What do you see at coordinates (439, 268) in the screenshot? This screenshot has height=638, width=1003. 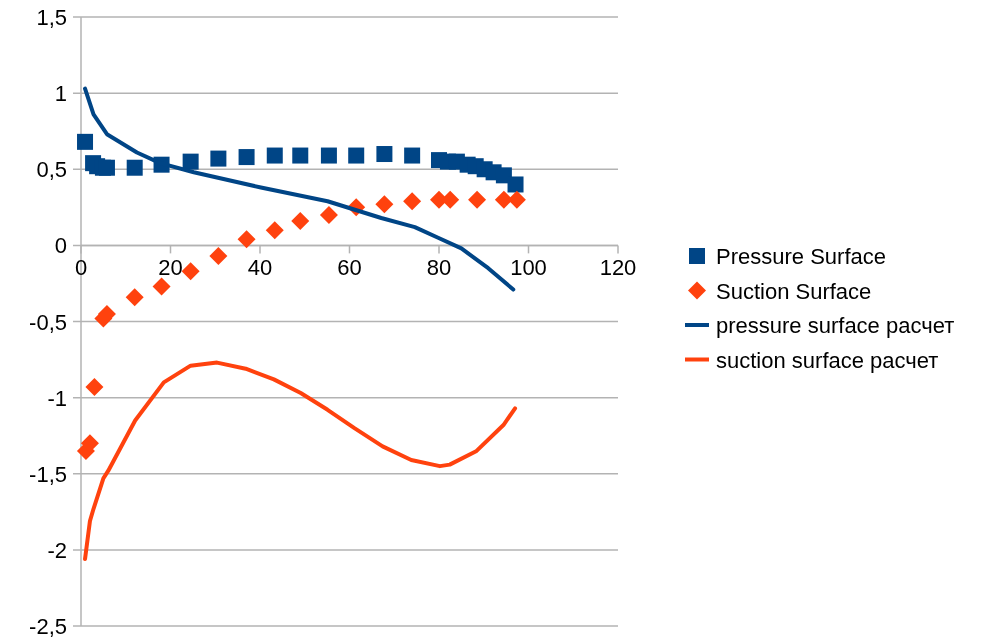 I see `x-tick-label: 80` at bounding box center [439, 268].